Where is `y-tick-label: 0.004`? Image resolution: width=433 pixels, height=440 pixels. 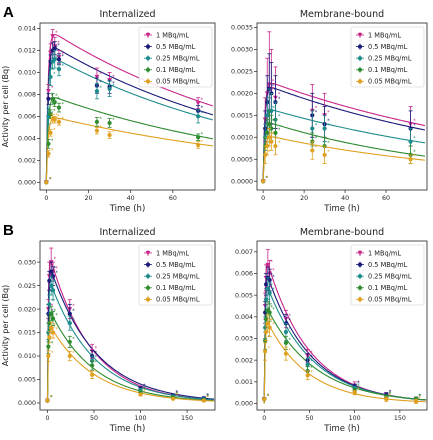 y-tick-label: 0.004 is located at coordinates (27, 139).